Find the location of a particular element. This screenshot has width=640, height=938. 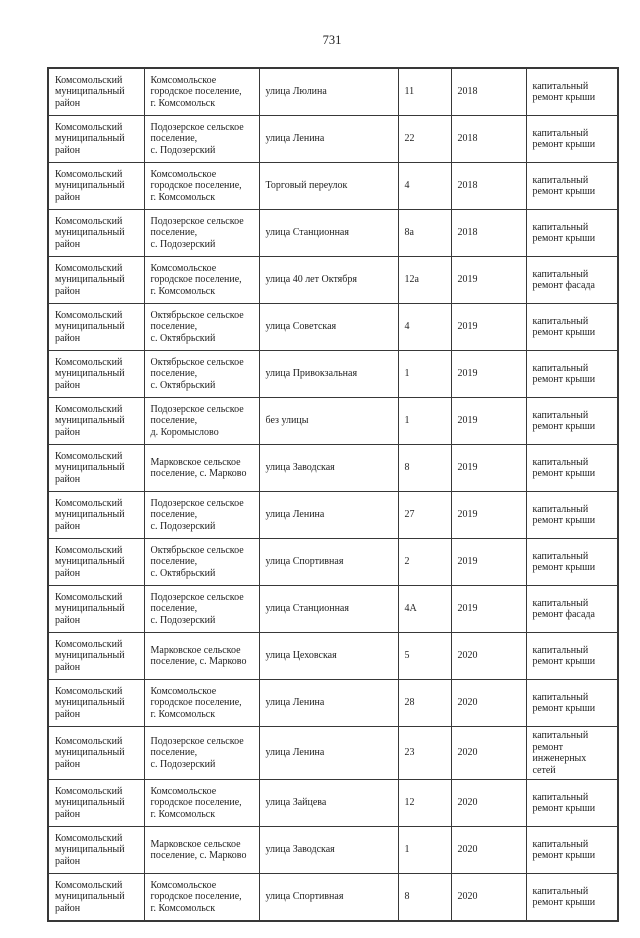

cell-house-number: 11 is located at coordinates (424, 91).